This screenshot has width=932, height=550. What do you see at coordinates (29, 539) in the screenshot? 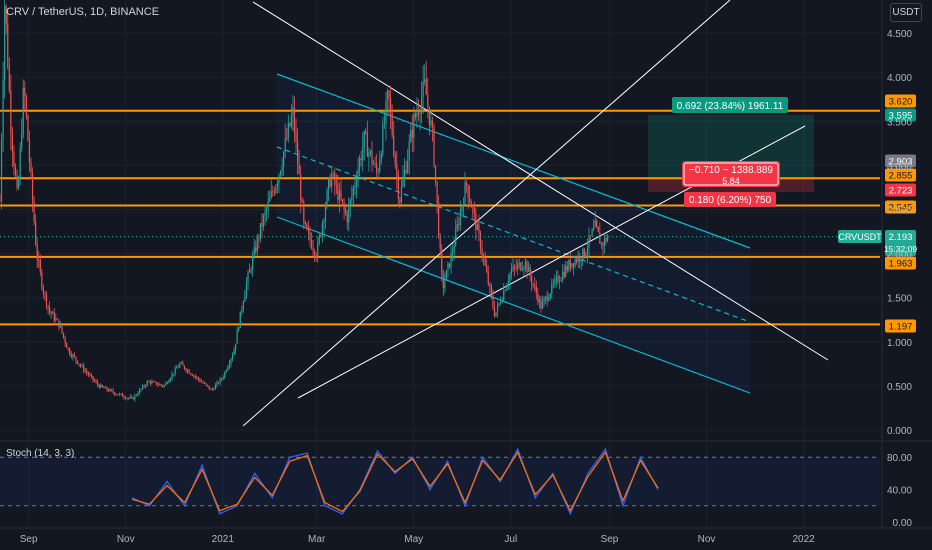
I see `time-tick-label: Sep` at bounding box center [29, 539].